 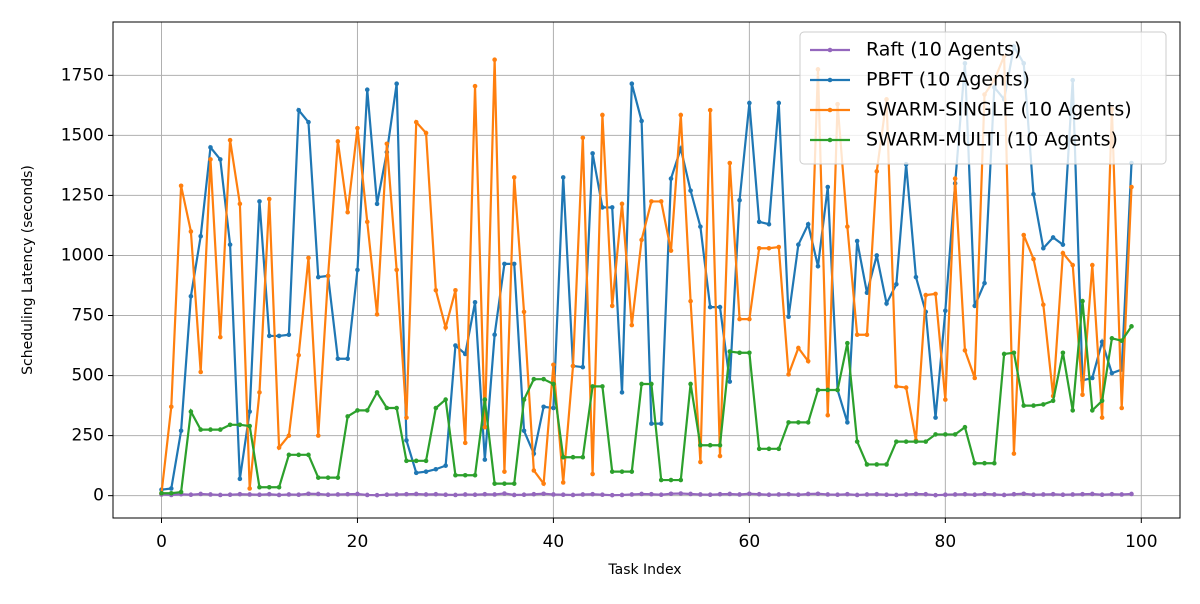 I want to click on legend-label: SWARM-MULTI (10 Agents), so click(x=992, y=140).